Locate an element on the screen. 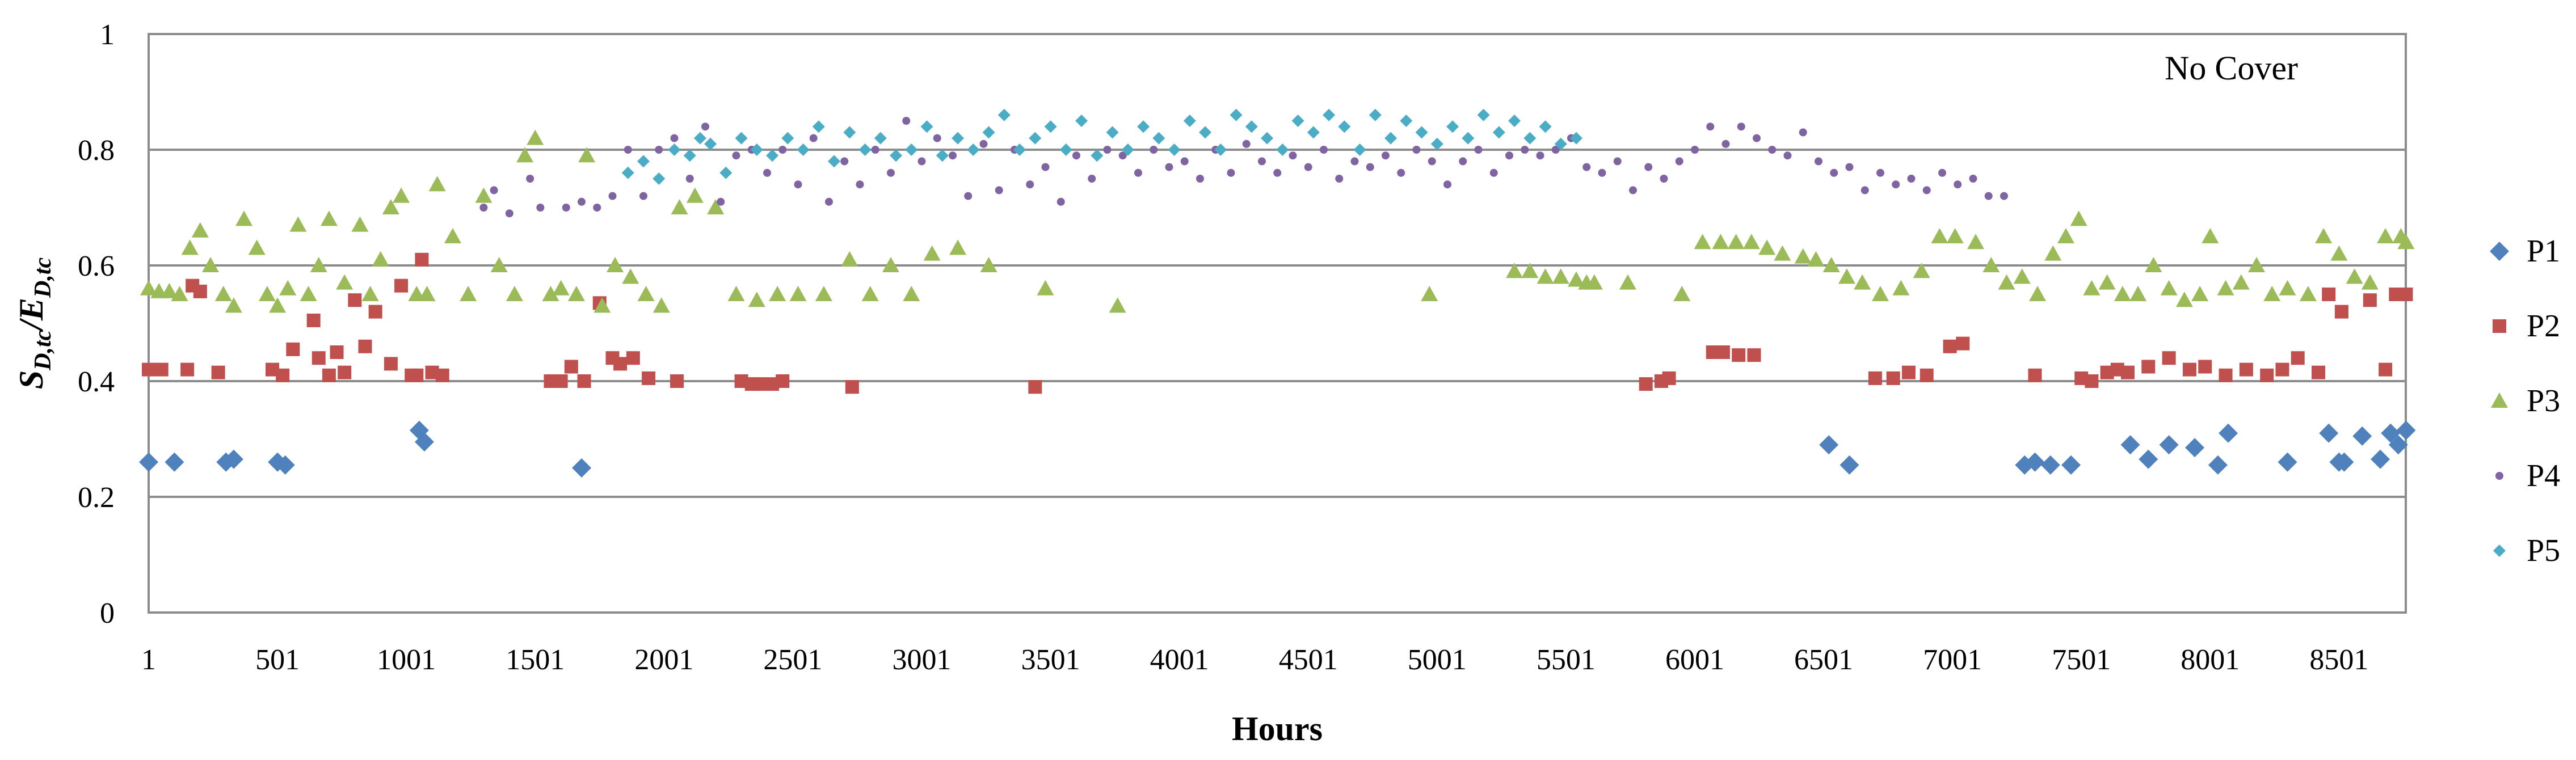 The width and height of the screenshot is (2576, 760). legend-item-p2: P2 is located at coordinates (2526, 326).